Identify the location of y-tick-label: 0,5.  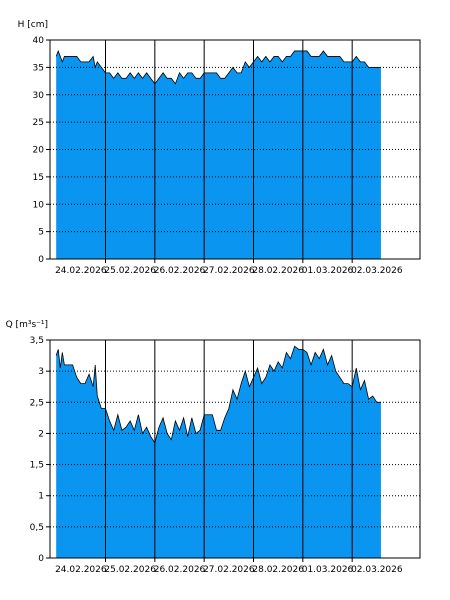
(37, 528).